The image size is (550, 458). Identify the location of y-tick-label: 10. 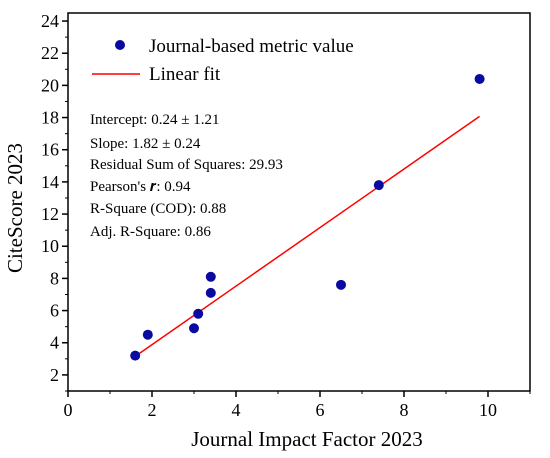
(50, 246).